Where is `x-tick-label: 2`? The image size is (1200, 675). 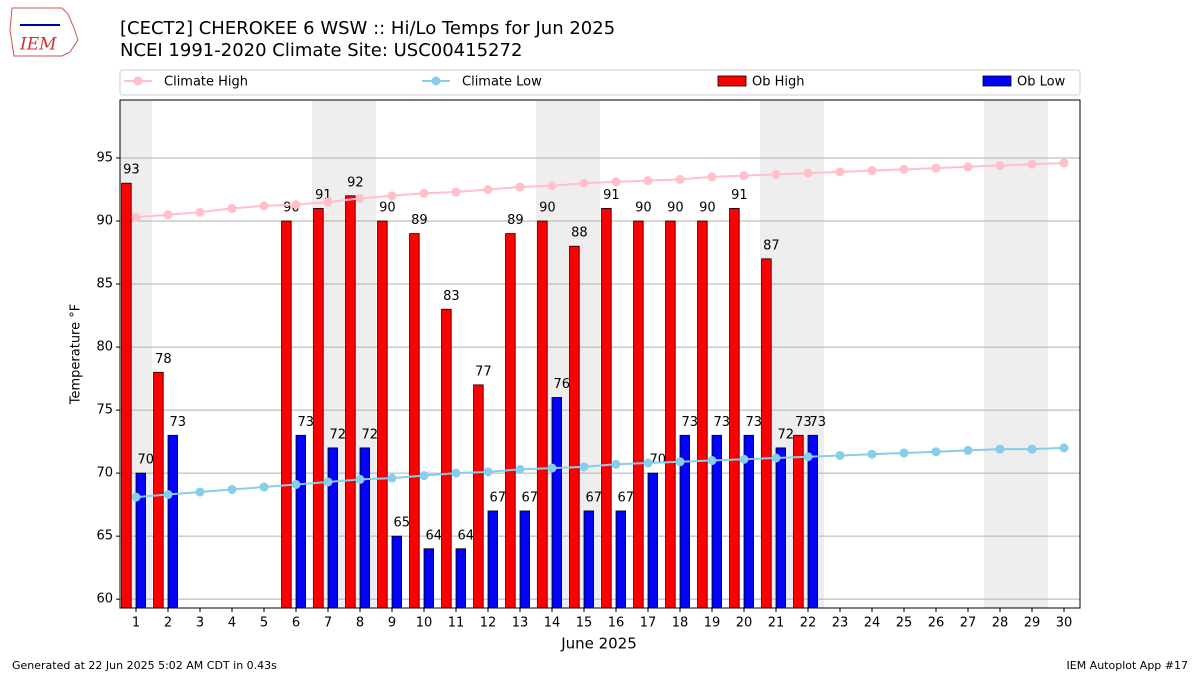
x-tick-label: 2 is located at coordinates (168, 623).